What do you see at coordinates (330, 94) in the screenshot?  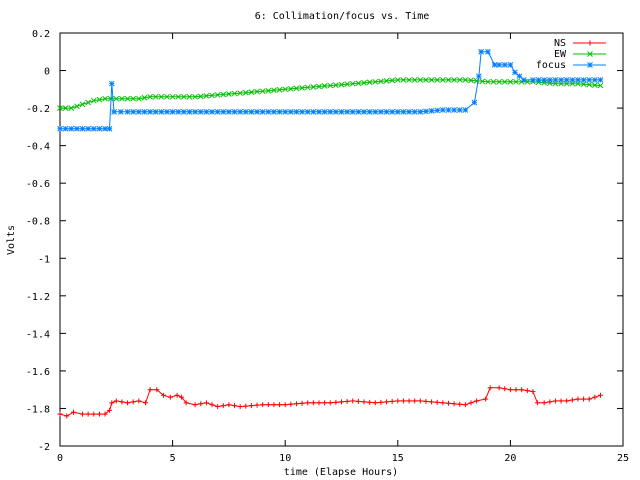 I see `series-ew` at bounding box center [330, 94].